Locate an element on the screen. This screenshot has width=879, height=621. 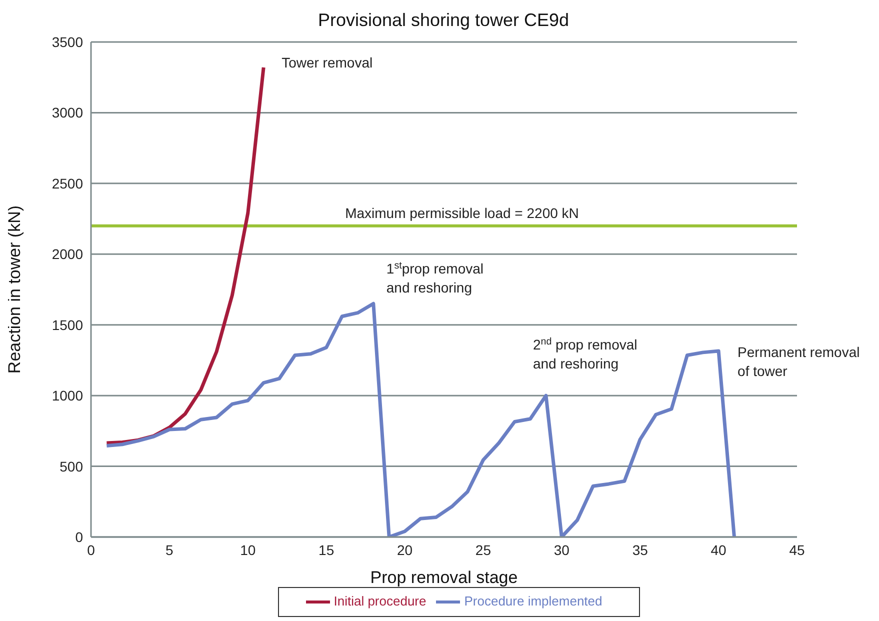
y-tick-label: 1500 is located at coordinates (68, 324).